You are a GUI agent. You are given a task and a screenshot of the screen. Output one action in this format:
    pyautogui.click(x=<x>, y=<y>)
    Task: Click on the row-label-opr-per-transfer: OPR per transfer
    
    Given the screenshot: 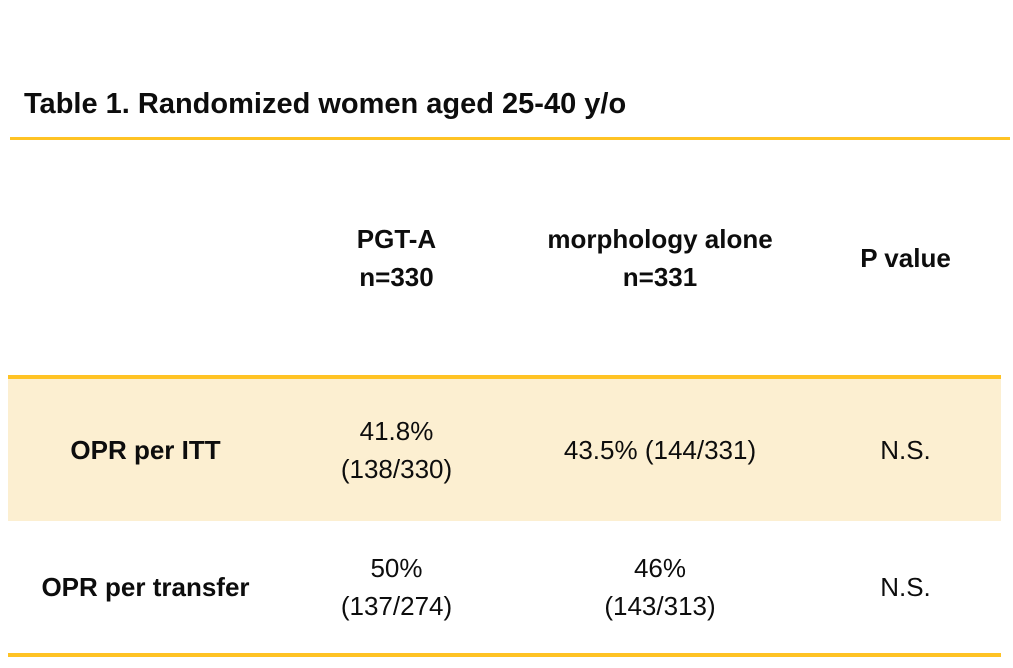 What is the action you would take?
    pyautogui.click(x=145, y=587)
    